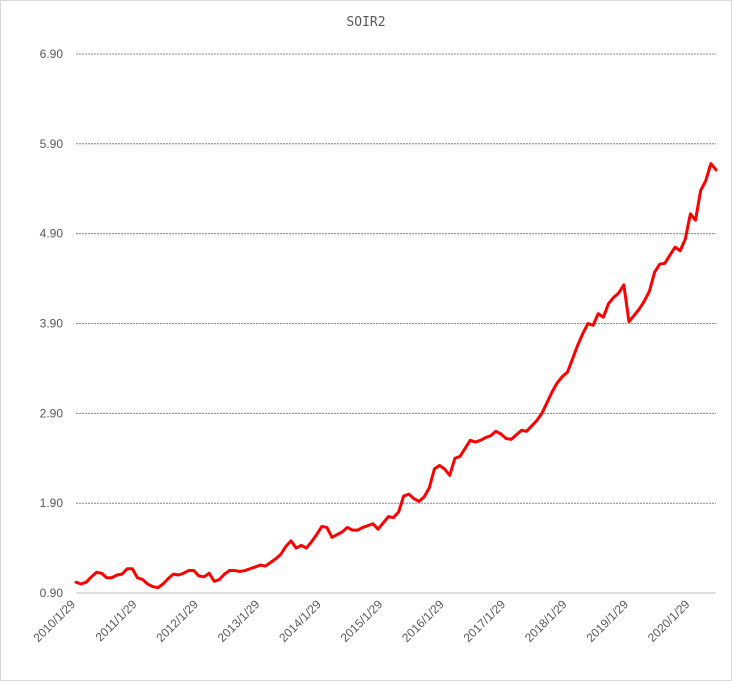 The image size is (732, 685). What do you see at coordinates (52, 503) in the screenshot?
I see `y-tick-label: 1.90` at bounding box center [52, 503].